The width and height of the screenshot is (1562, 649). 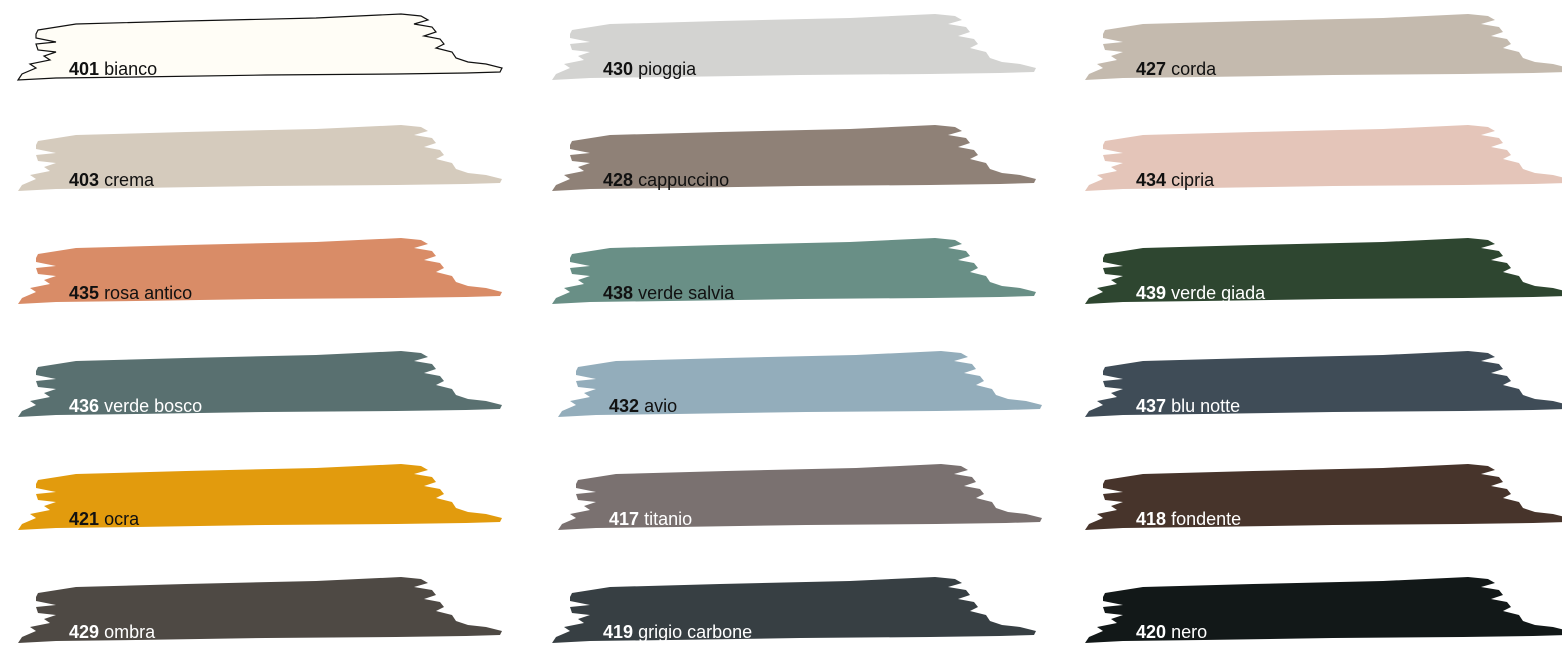 I want to click on swatch-421: 421 ocra, so click(x=266, y=498).